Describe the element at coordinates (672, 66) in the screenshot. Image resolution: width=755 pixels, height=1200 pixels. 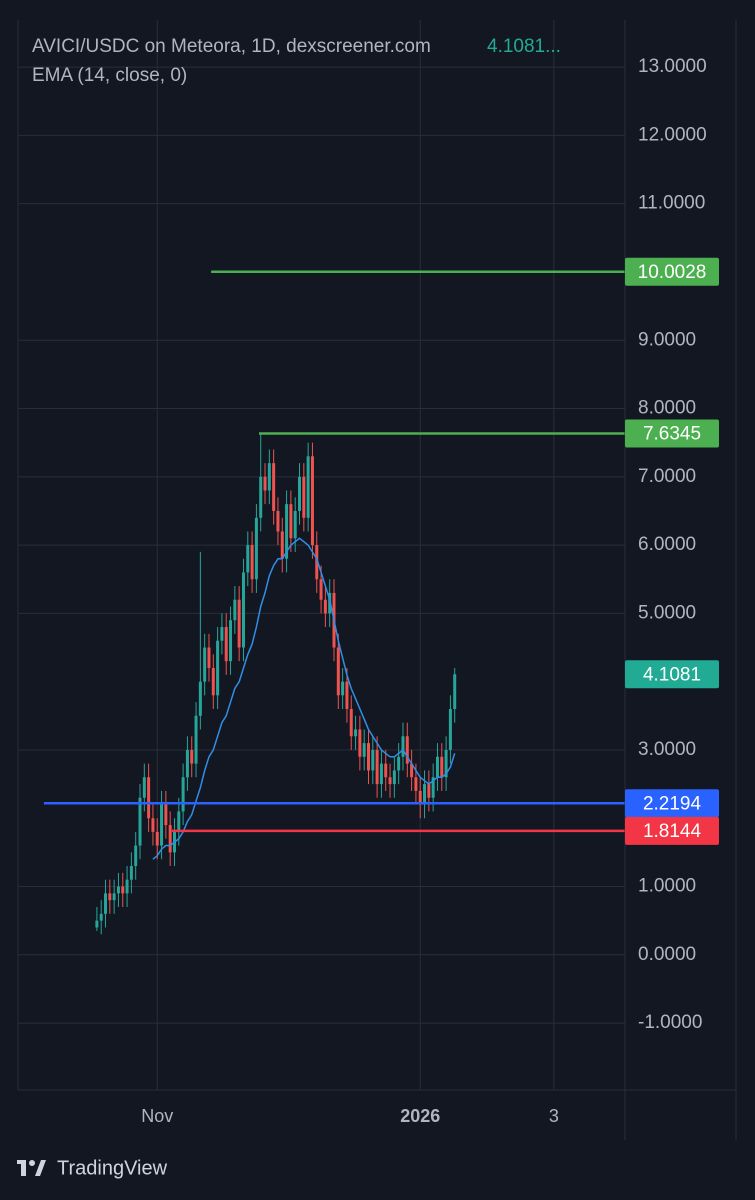
I see `y-tick-label: 13.0000` at that location.